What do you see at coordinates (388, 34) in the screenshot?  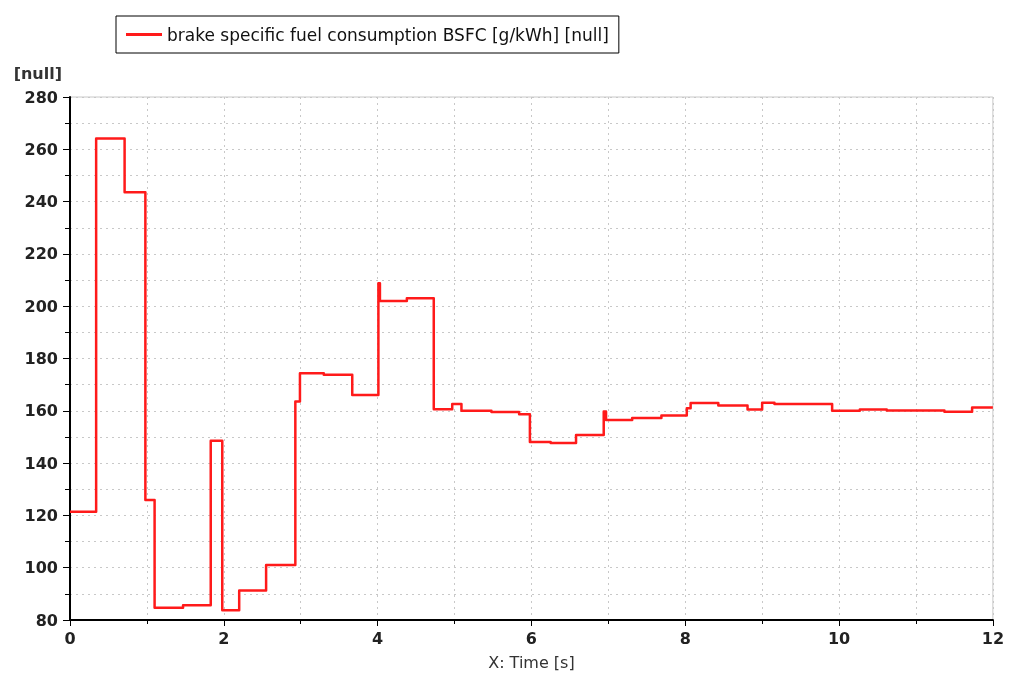 I see `legend-label: brake specific fuel consumption BSFC [g/kWh] [null]` at bounding box center [388, 34].